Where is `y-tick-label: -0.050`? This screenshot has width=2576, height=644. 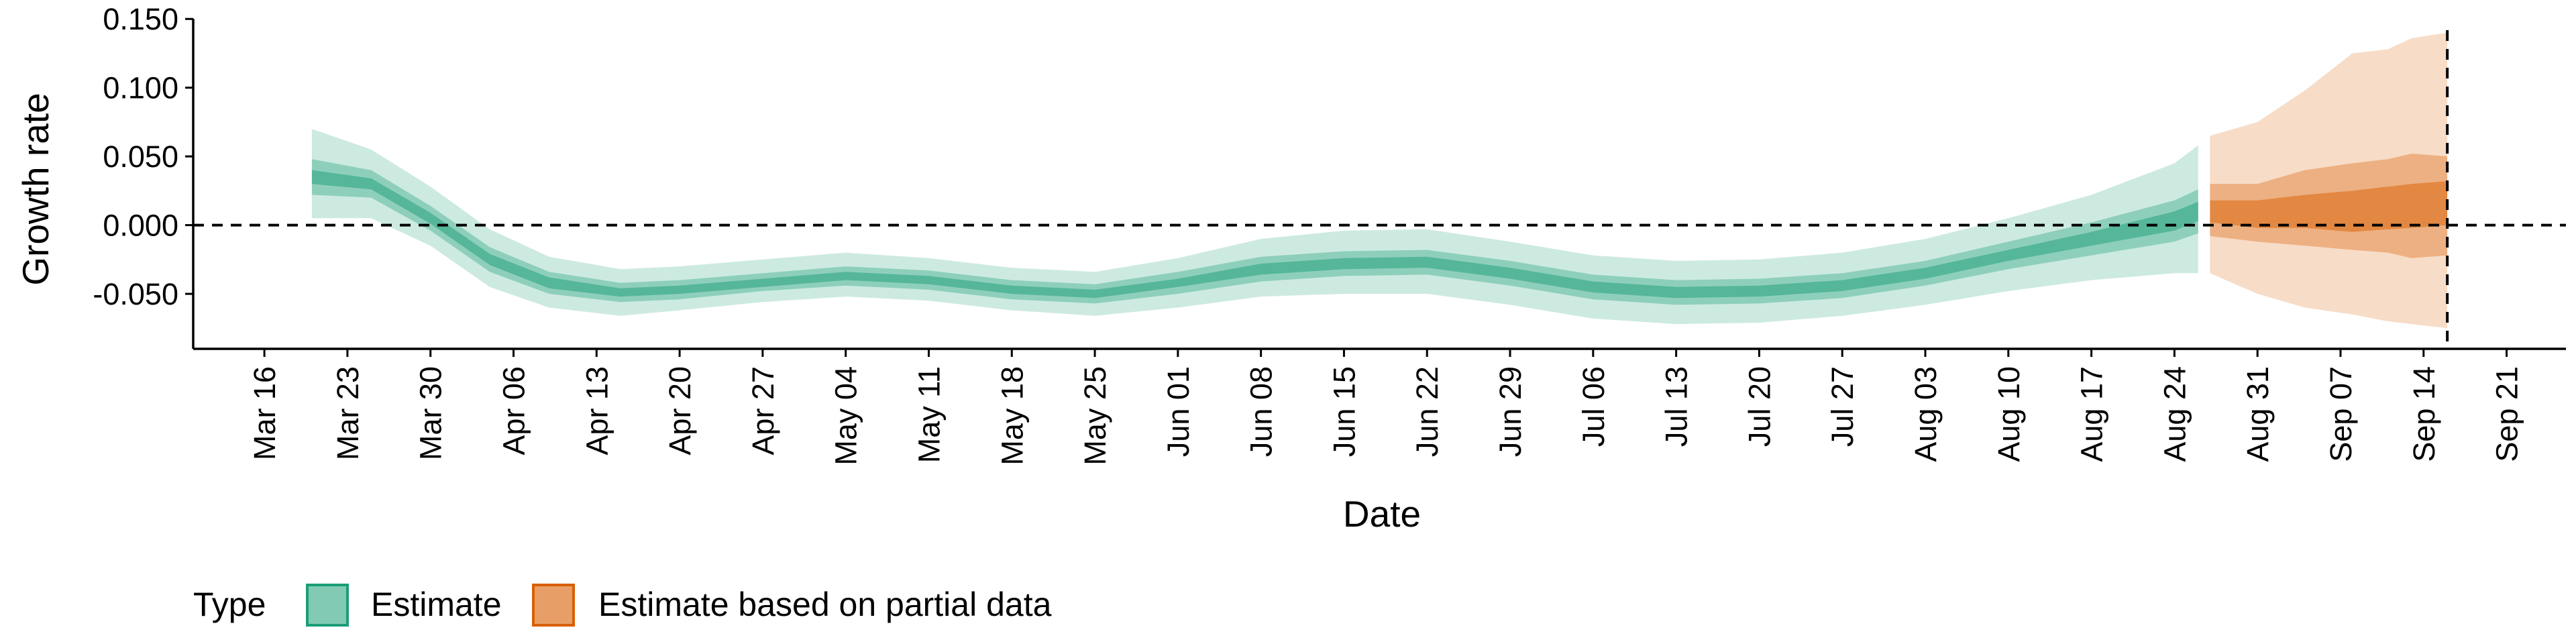 y-tick-label: -0.050 is located at coordinates (135, 294).